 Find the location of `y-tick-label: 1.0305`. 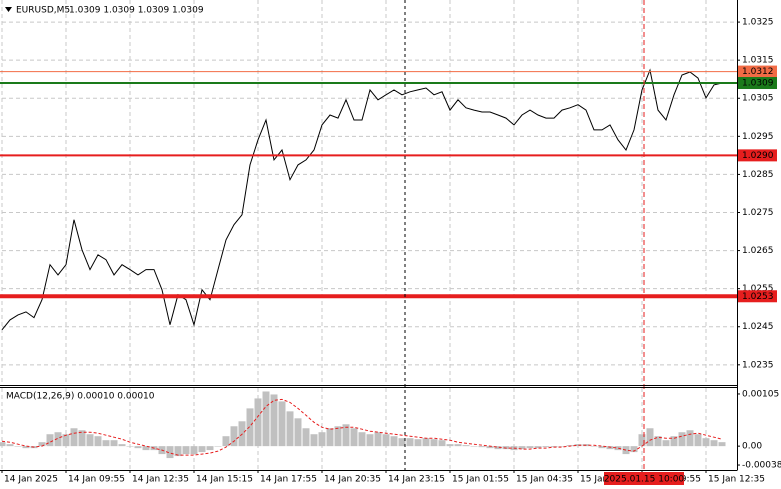

y-tick-label: 1.0305 is located at coordinates (758, 99).